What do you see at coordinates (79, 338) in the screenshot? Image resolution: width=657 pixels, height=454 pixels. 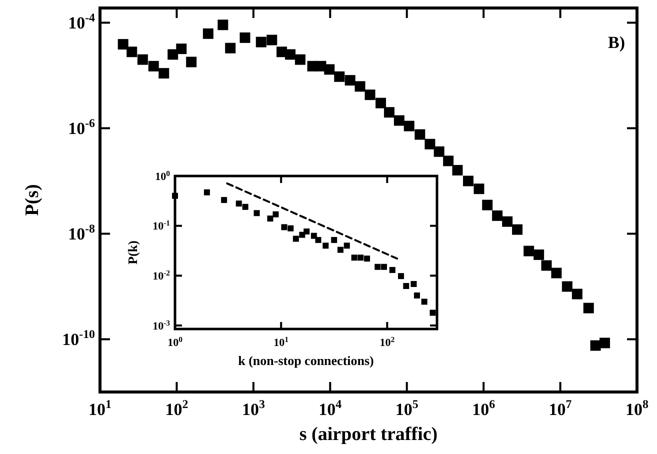 I see `y-tick-label: 10$^{-10}$` at bounding box center [79, 338].